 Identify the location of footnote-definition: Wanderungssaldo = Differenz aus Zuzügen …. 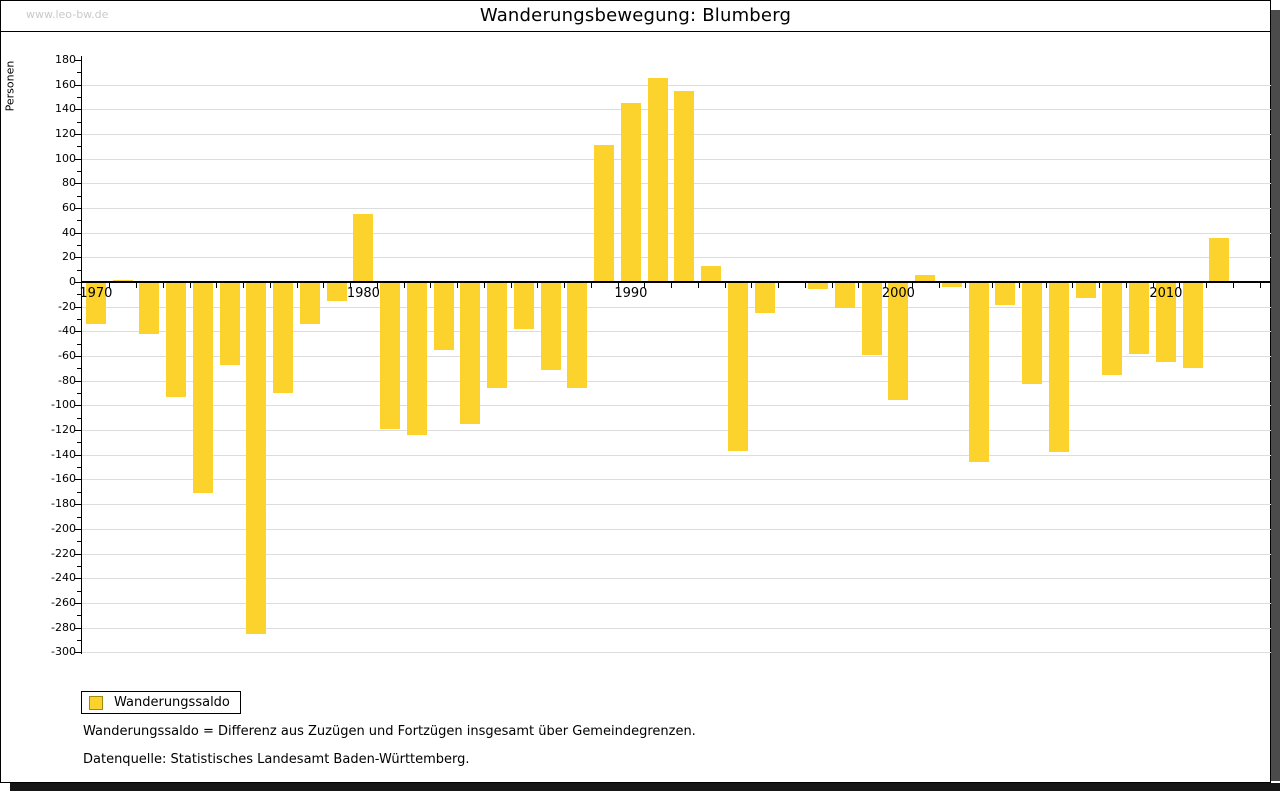
(389, 731).